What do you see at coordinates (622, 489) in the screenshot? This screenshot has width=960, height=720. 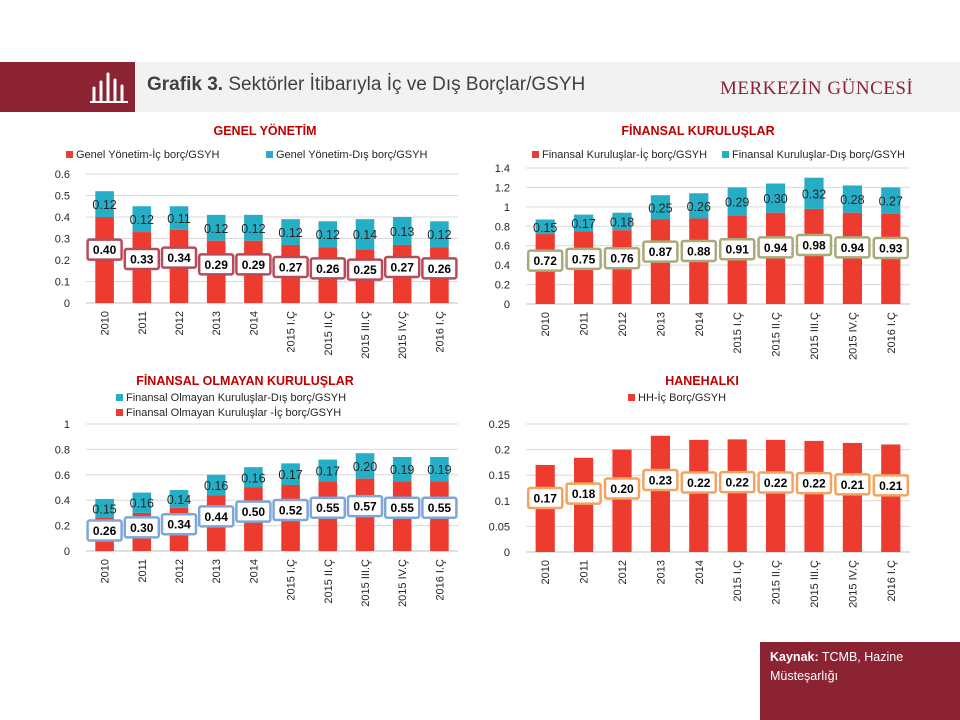 I see `data-label: 0.20` at bounding box center [622, 489].